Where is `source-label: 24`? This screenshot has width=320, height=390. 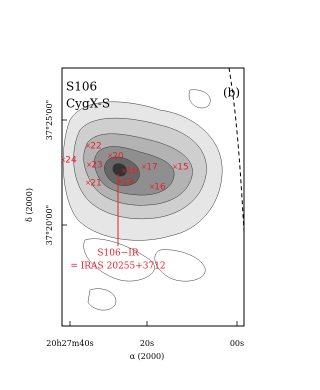 source-label: 24 is located at coordinates (71, 161).